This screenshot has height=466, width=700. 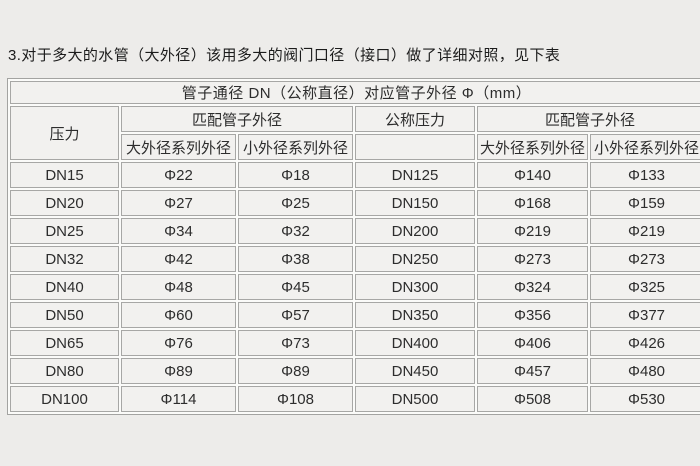 What do you see at coordinates (295, 175) in the screenshot?
I see `table-cell: Φ18` at bounding box center [295, 175].